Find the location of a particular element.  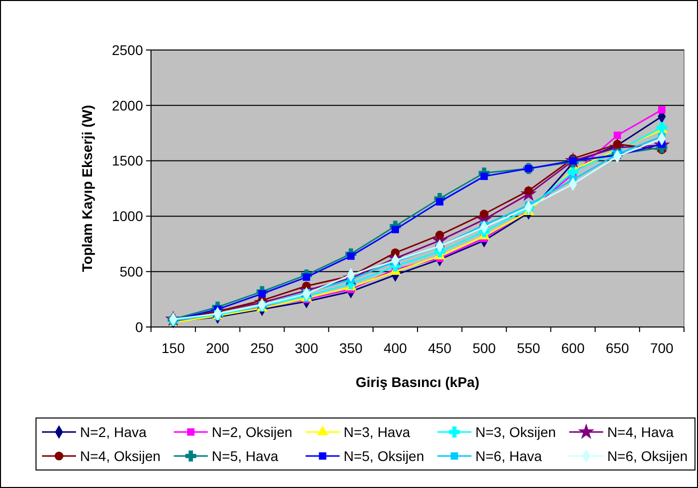

x-tick-label: 150 is located at coordinates (174, 348).